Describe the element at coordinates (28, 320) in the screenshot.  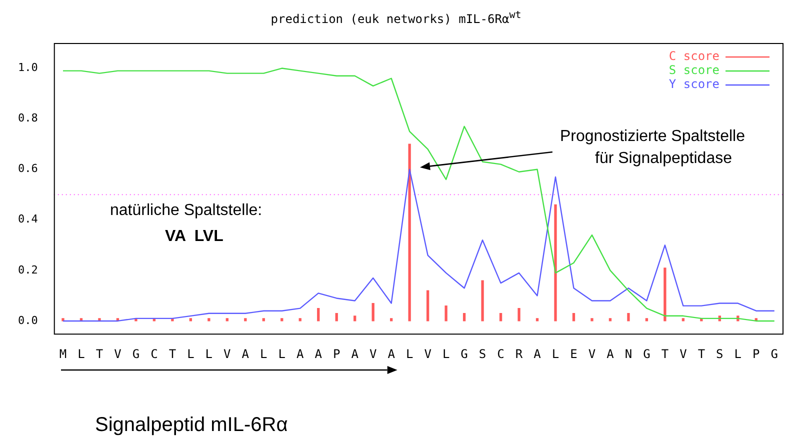
I see `y-tick-label: 0.0` at that location.